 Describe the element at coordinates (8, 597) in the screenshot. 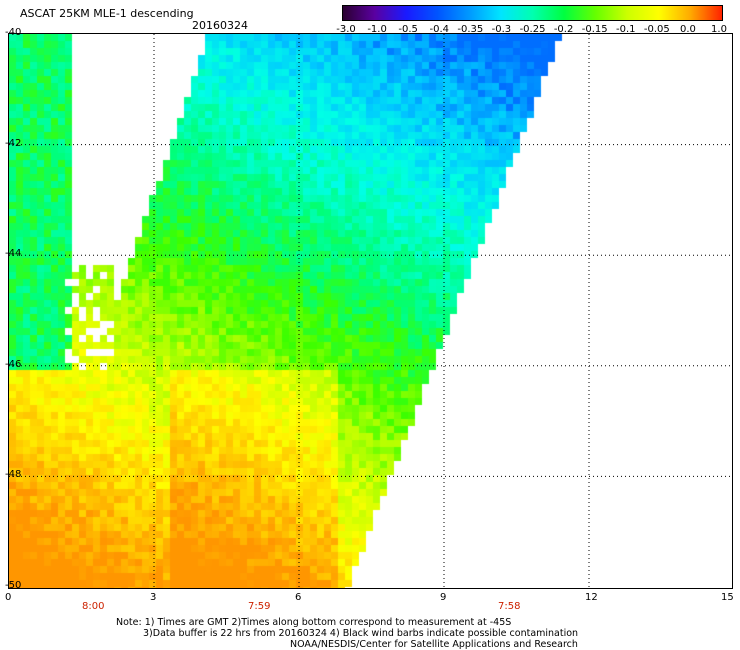

I see `x-tick-label: 0` at that location.